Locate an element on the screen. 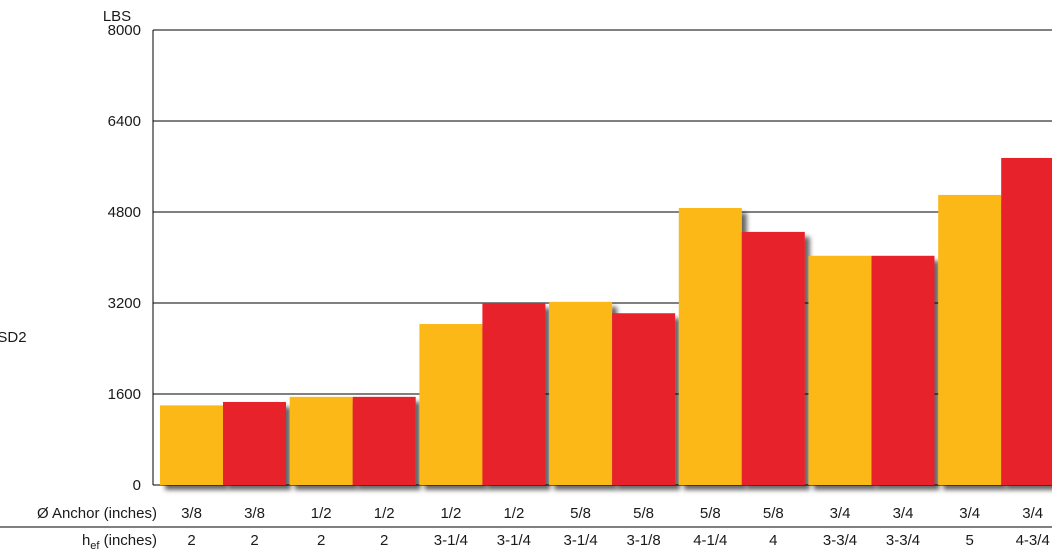 This screenshot has width=1052, height=554. hef-cell: 5 is located at coordinates (970, 540).